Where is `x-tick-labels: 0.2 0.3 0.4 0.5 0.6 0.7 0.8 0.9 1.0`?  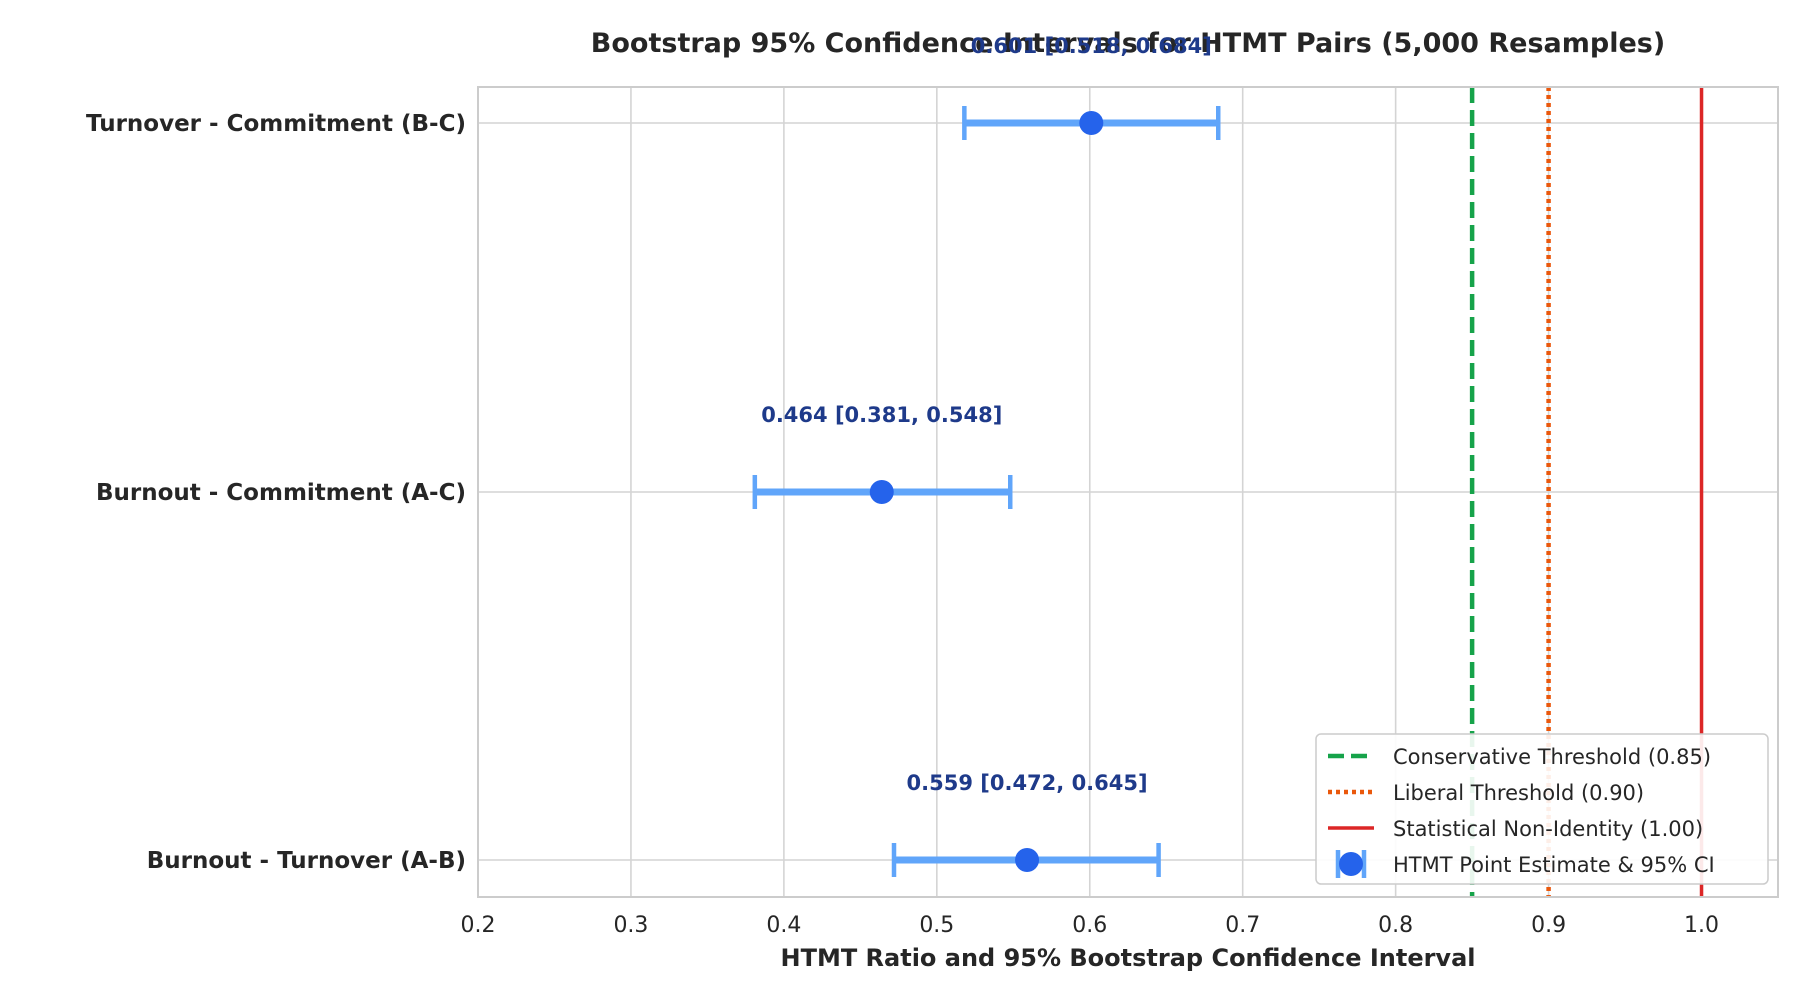 x-tick-labels: 0.2 0.3 0.4 0.5 0.6 0.7 0.8 0.9 1.0 is located at coordinates (1090, 925).